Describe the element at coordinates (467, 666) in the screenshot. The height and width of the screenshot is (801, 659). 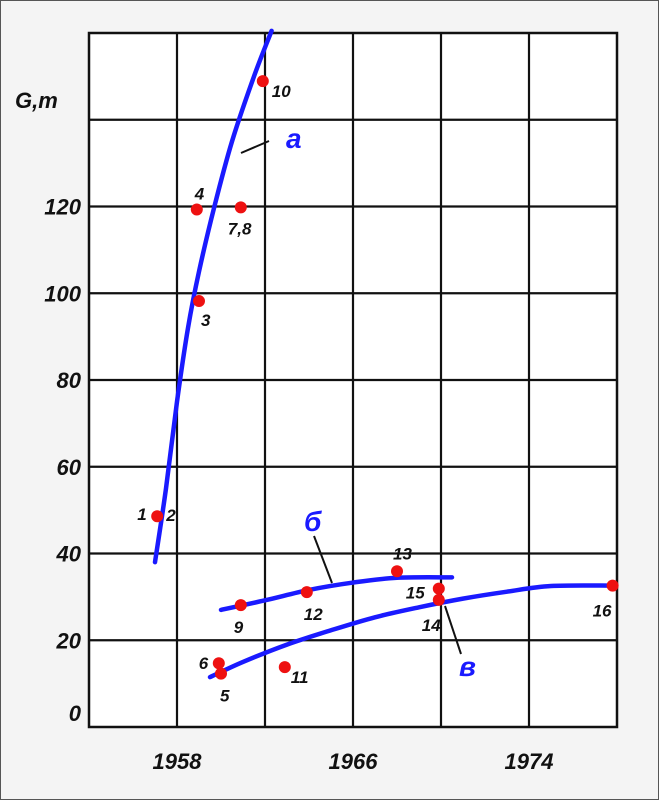
I see `curve-label: в` at that location.